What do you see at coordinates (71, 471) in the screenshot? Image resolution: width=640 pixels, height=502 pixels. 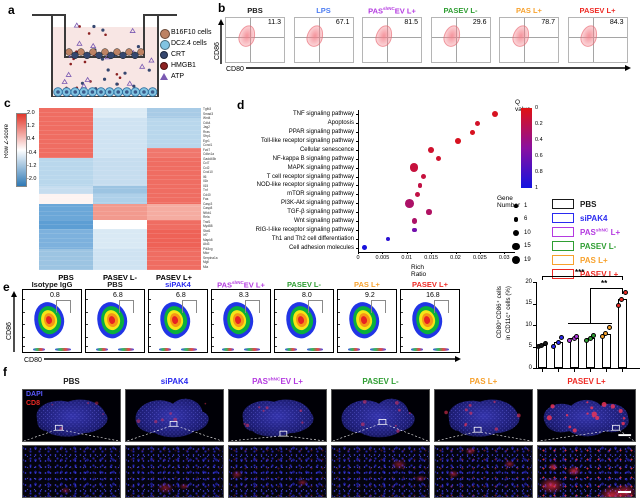 I see `tumor-zoom-image` at bounding box center [71, 471].